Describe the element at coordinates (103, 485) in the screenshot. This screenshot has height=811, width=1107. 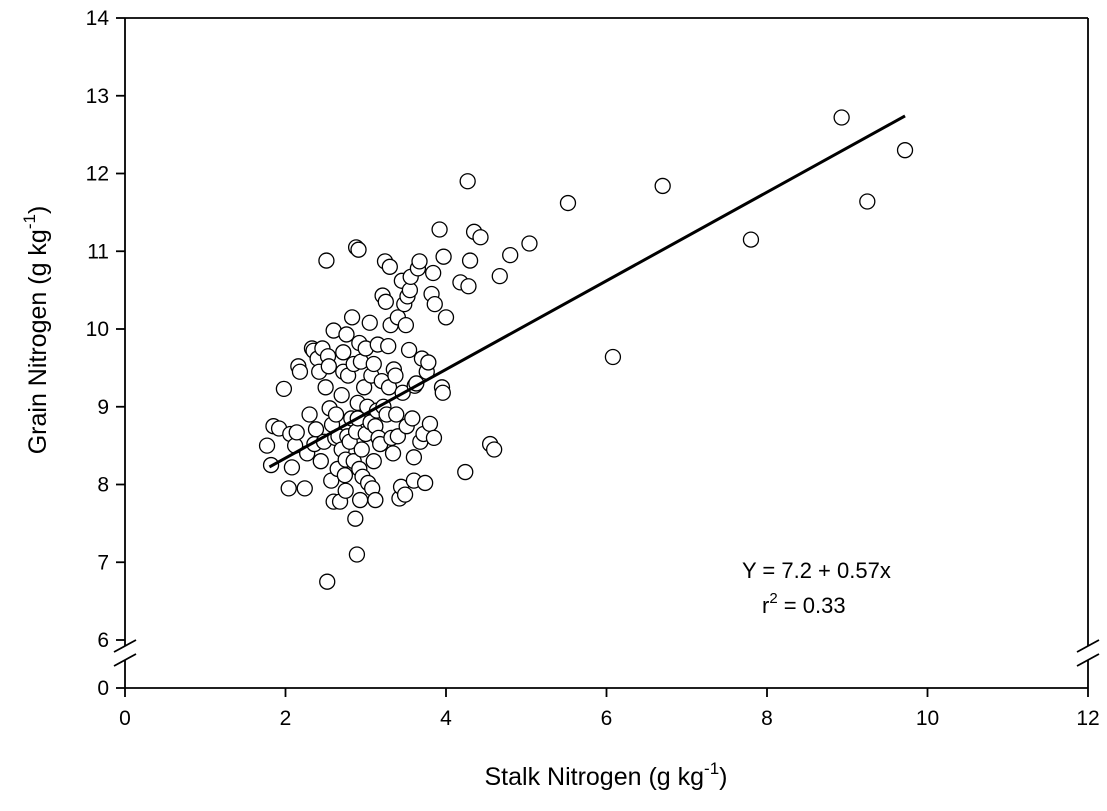
I see `y-tick-label: 8` at that location.